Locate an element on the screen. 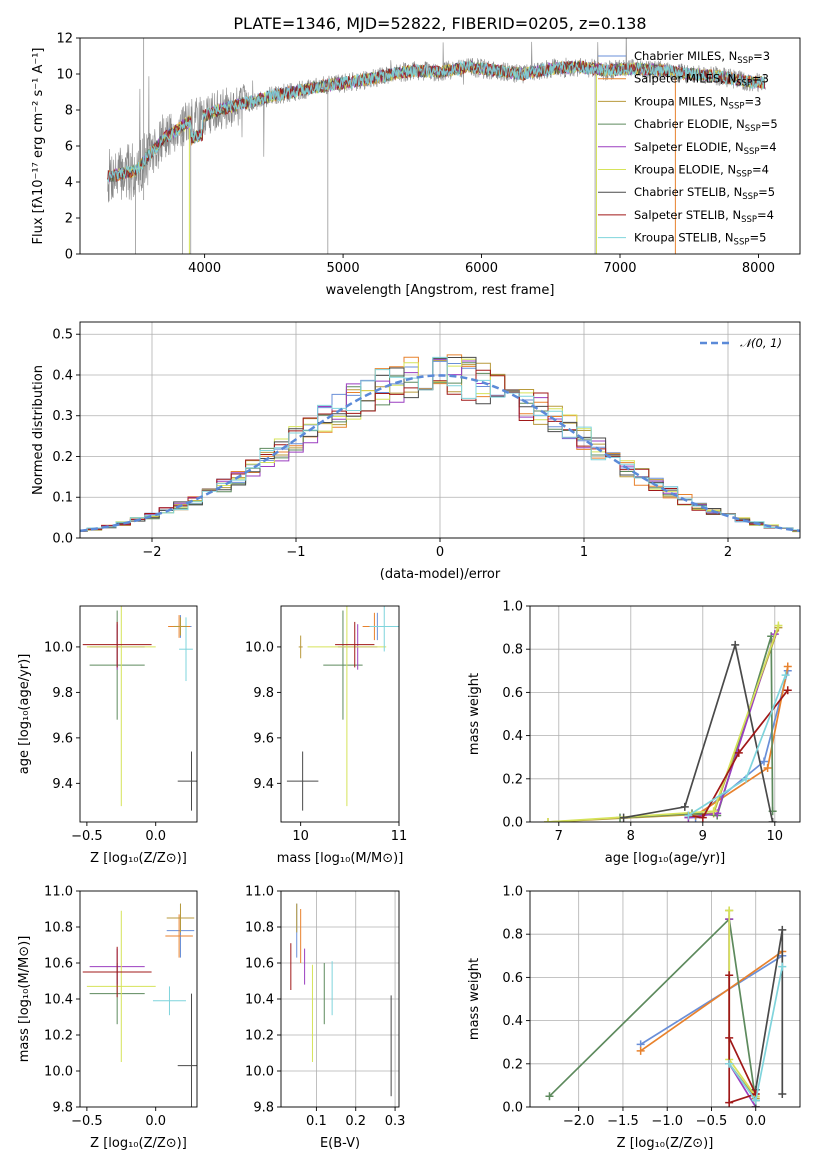 The image size is (819, 1170). x-tick-label: 4000 is located at coordinates (204, 268).